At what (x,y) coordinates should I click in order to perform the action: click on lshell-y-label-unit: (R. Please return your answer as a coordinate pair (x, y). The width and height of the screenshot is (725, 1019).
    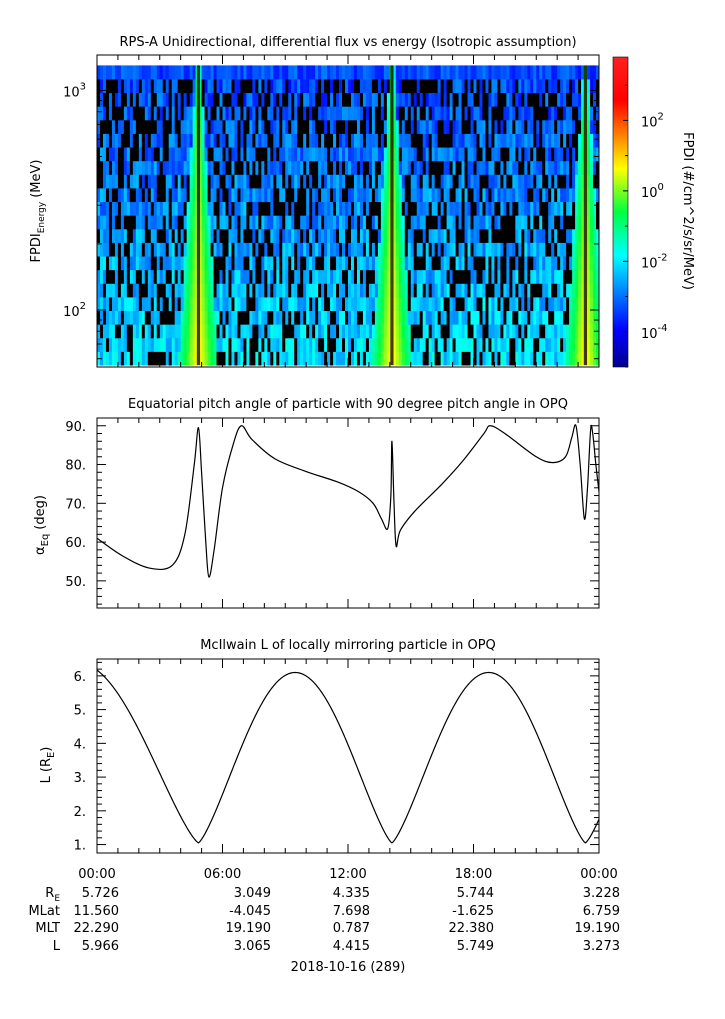
    Looking at the image, I should click on (46, 765).